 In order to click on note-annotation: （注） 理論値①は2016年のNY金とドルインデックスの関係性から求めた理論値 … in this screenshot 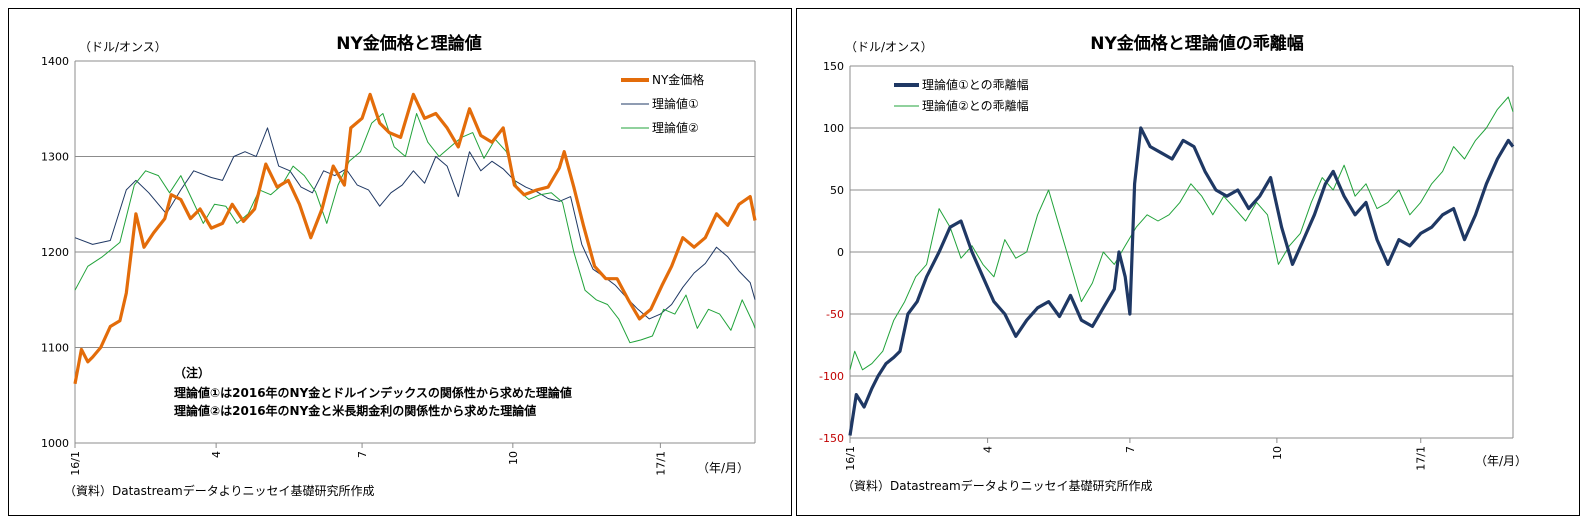, I will do `click(373, 391)`.